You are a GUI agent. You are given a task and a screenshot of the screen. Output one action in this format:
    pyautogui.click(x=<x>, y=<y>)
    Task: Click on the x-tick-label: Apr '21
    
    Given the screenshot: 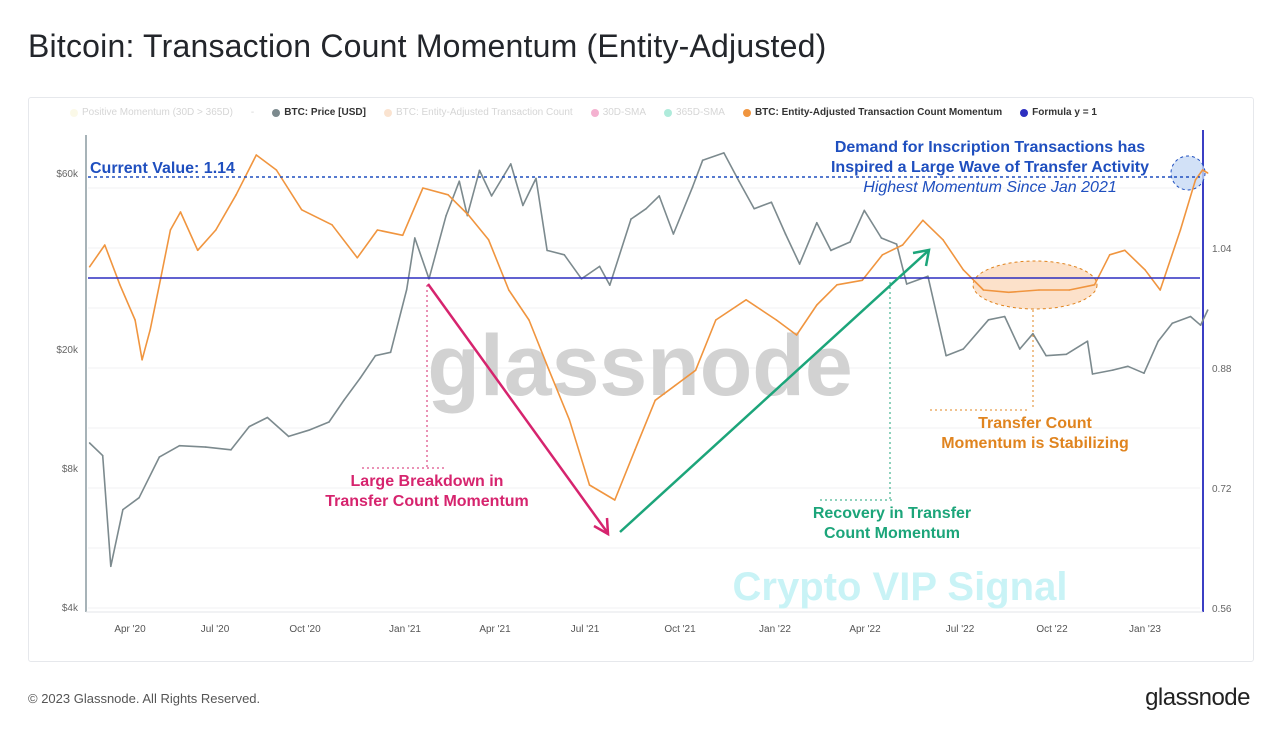 What is the action you would take?
    pyautogui.click(x=495, y=629)
    